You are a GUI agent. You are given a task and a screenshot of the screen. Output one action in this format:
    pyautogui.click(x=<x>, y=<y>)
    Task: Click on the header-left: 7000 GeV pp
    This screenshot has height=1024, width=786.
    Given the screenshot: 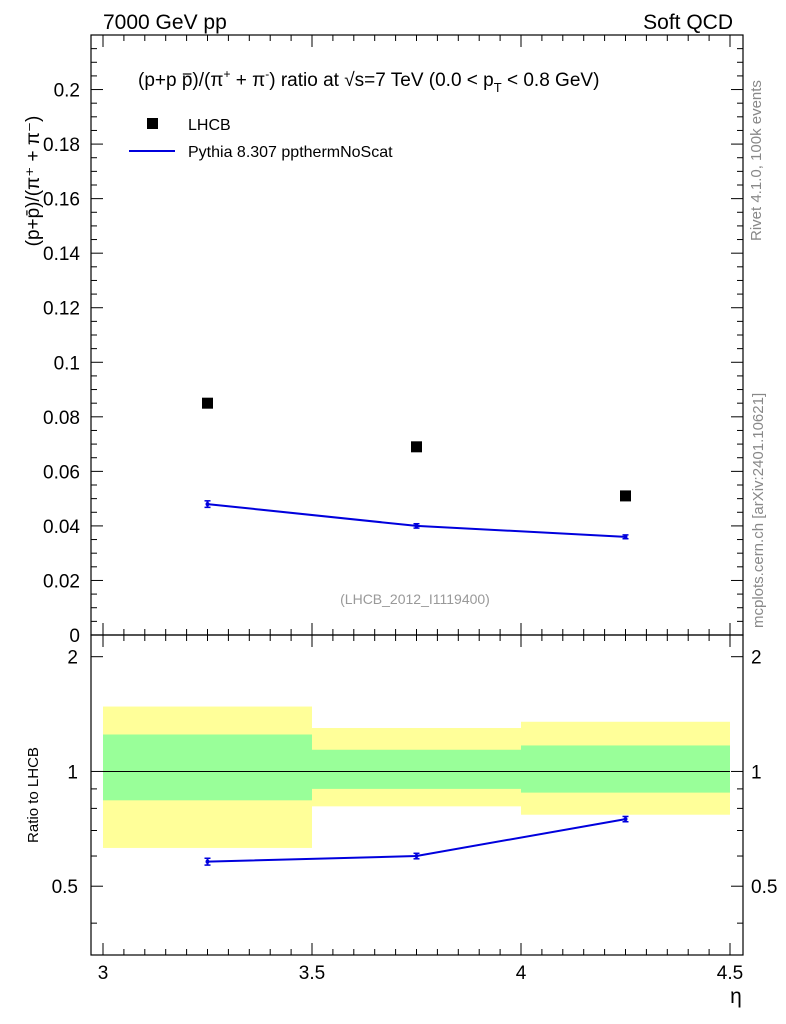 What is the action you would take?
    pyautogui.click(x=165, y=22)
    